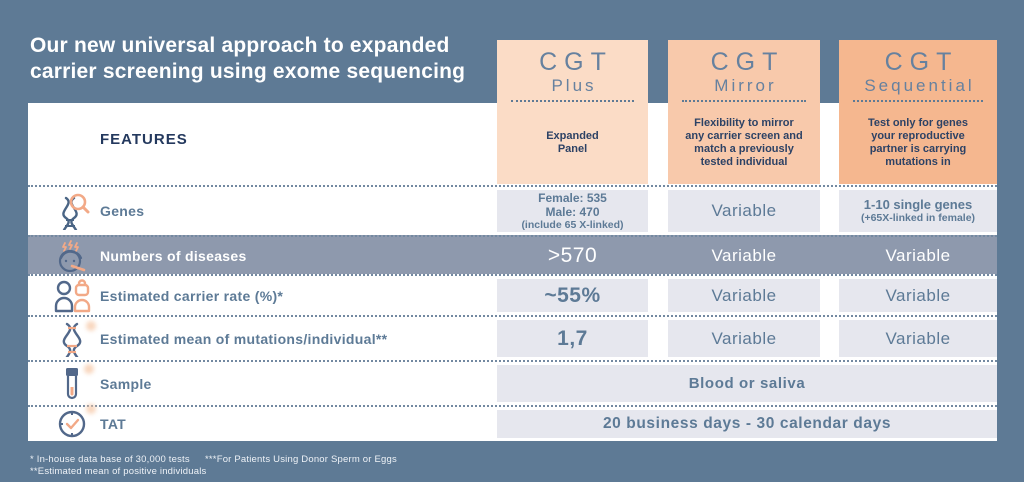 Image resolution: width=1024 pixels, height=482 pixels. What do you see at coordinates (73, 424) in the screenshot?
I see `clock-icon` at bounding box center [73, 424].